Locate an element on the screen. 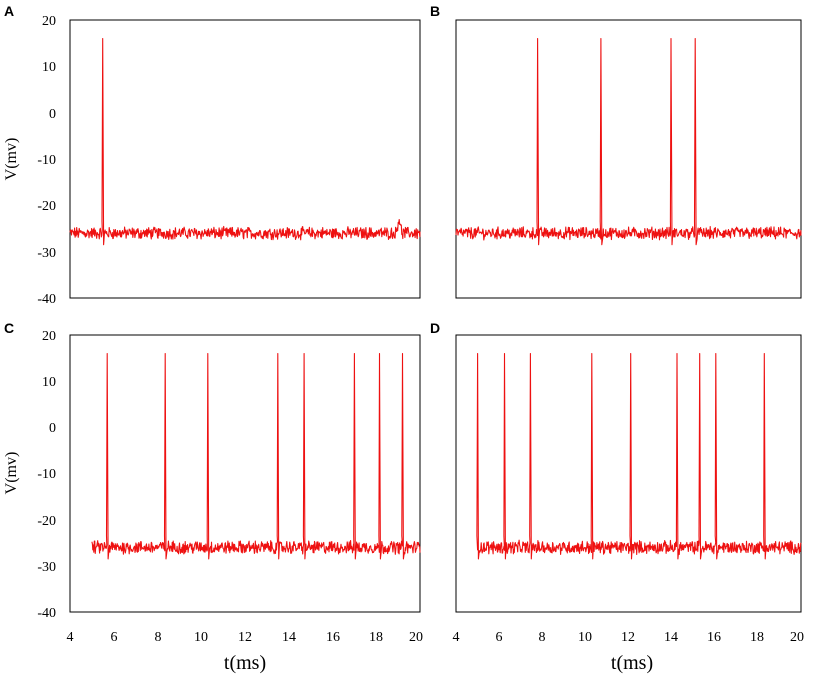  panel-a-y-tick-label: -20 is located at coordinates (46, 206).